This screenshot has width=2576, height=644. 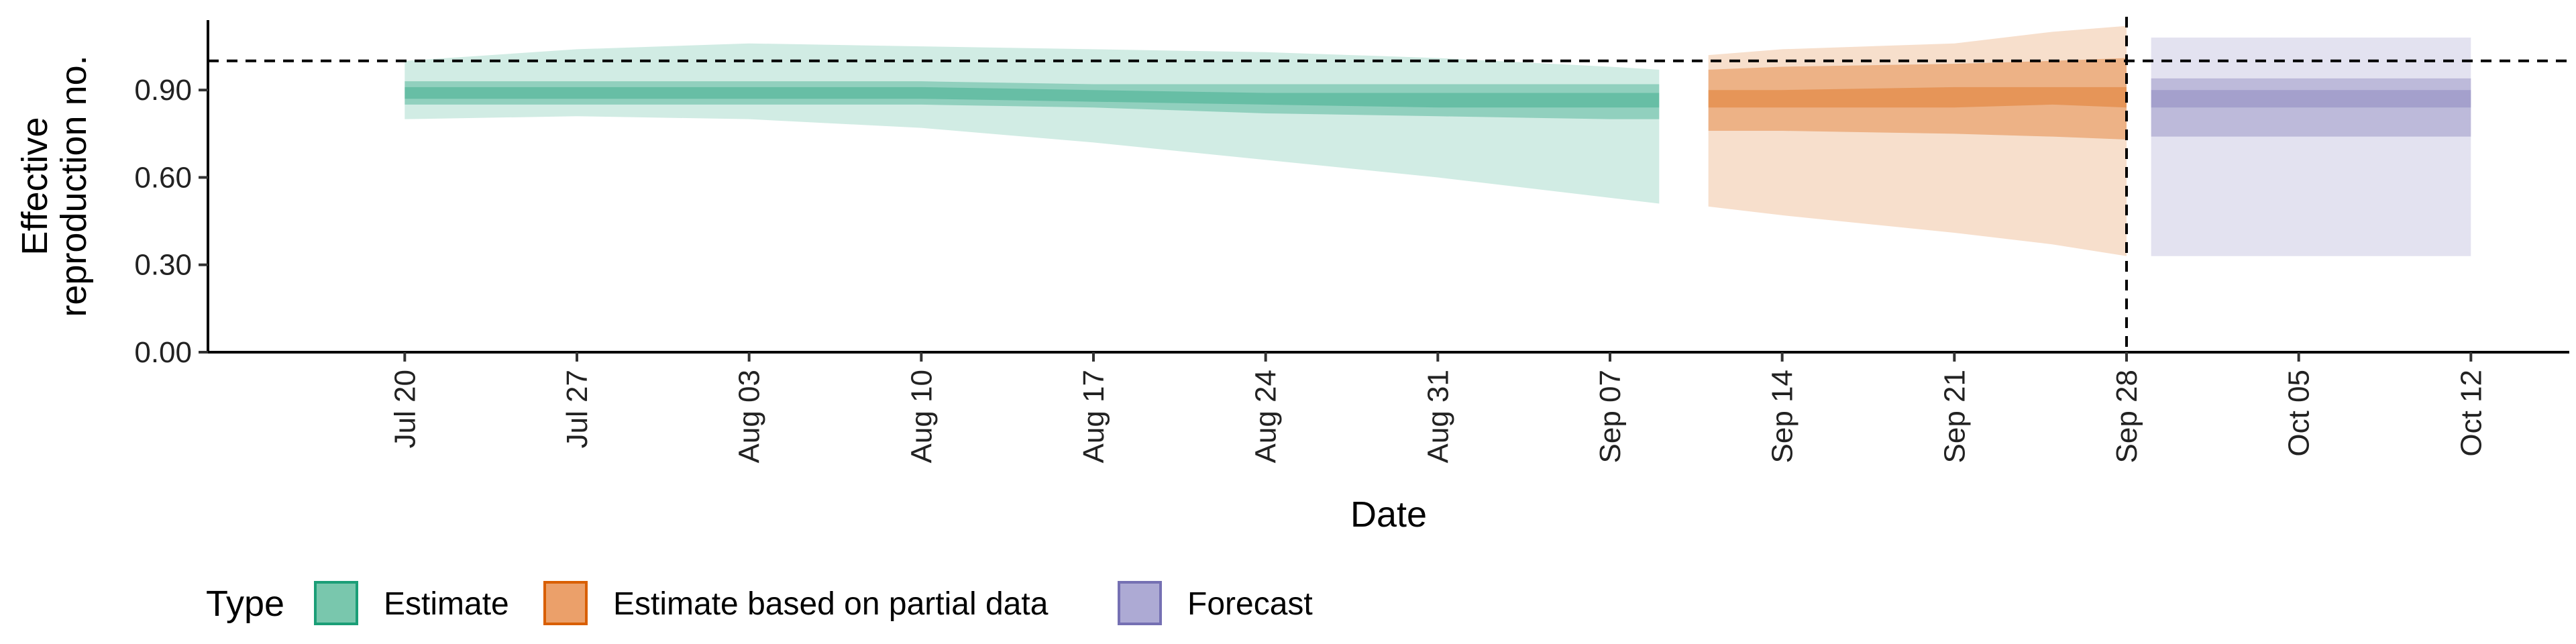 I want to click on ribbon-3-ci50, so click(x=2311, y=107).